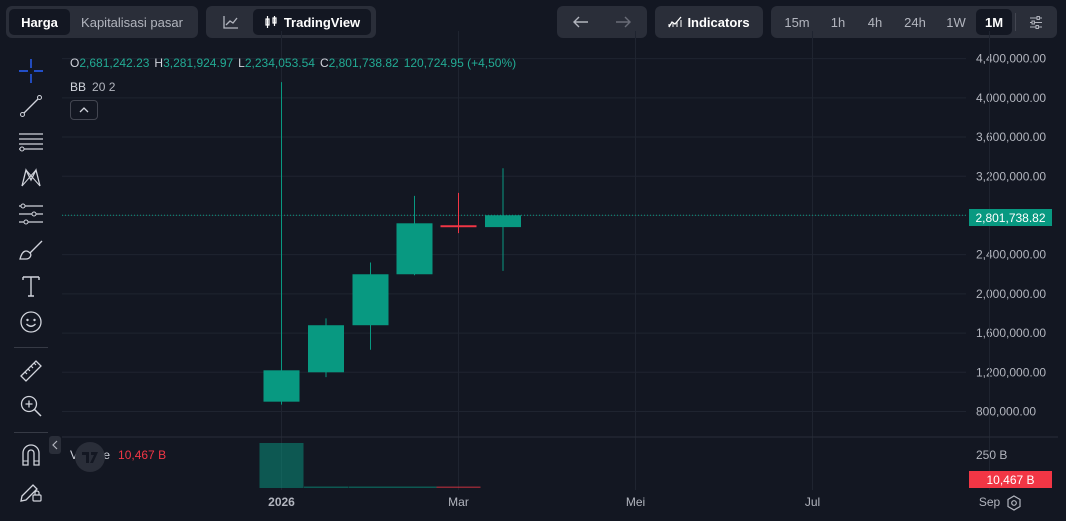 This screenshot has height=521, width=1066. I want to click on forward-button, so click(623, 22).